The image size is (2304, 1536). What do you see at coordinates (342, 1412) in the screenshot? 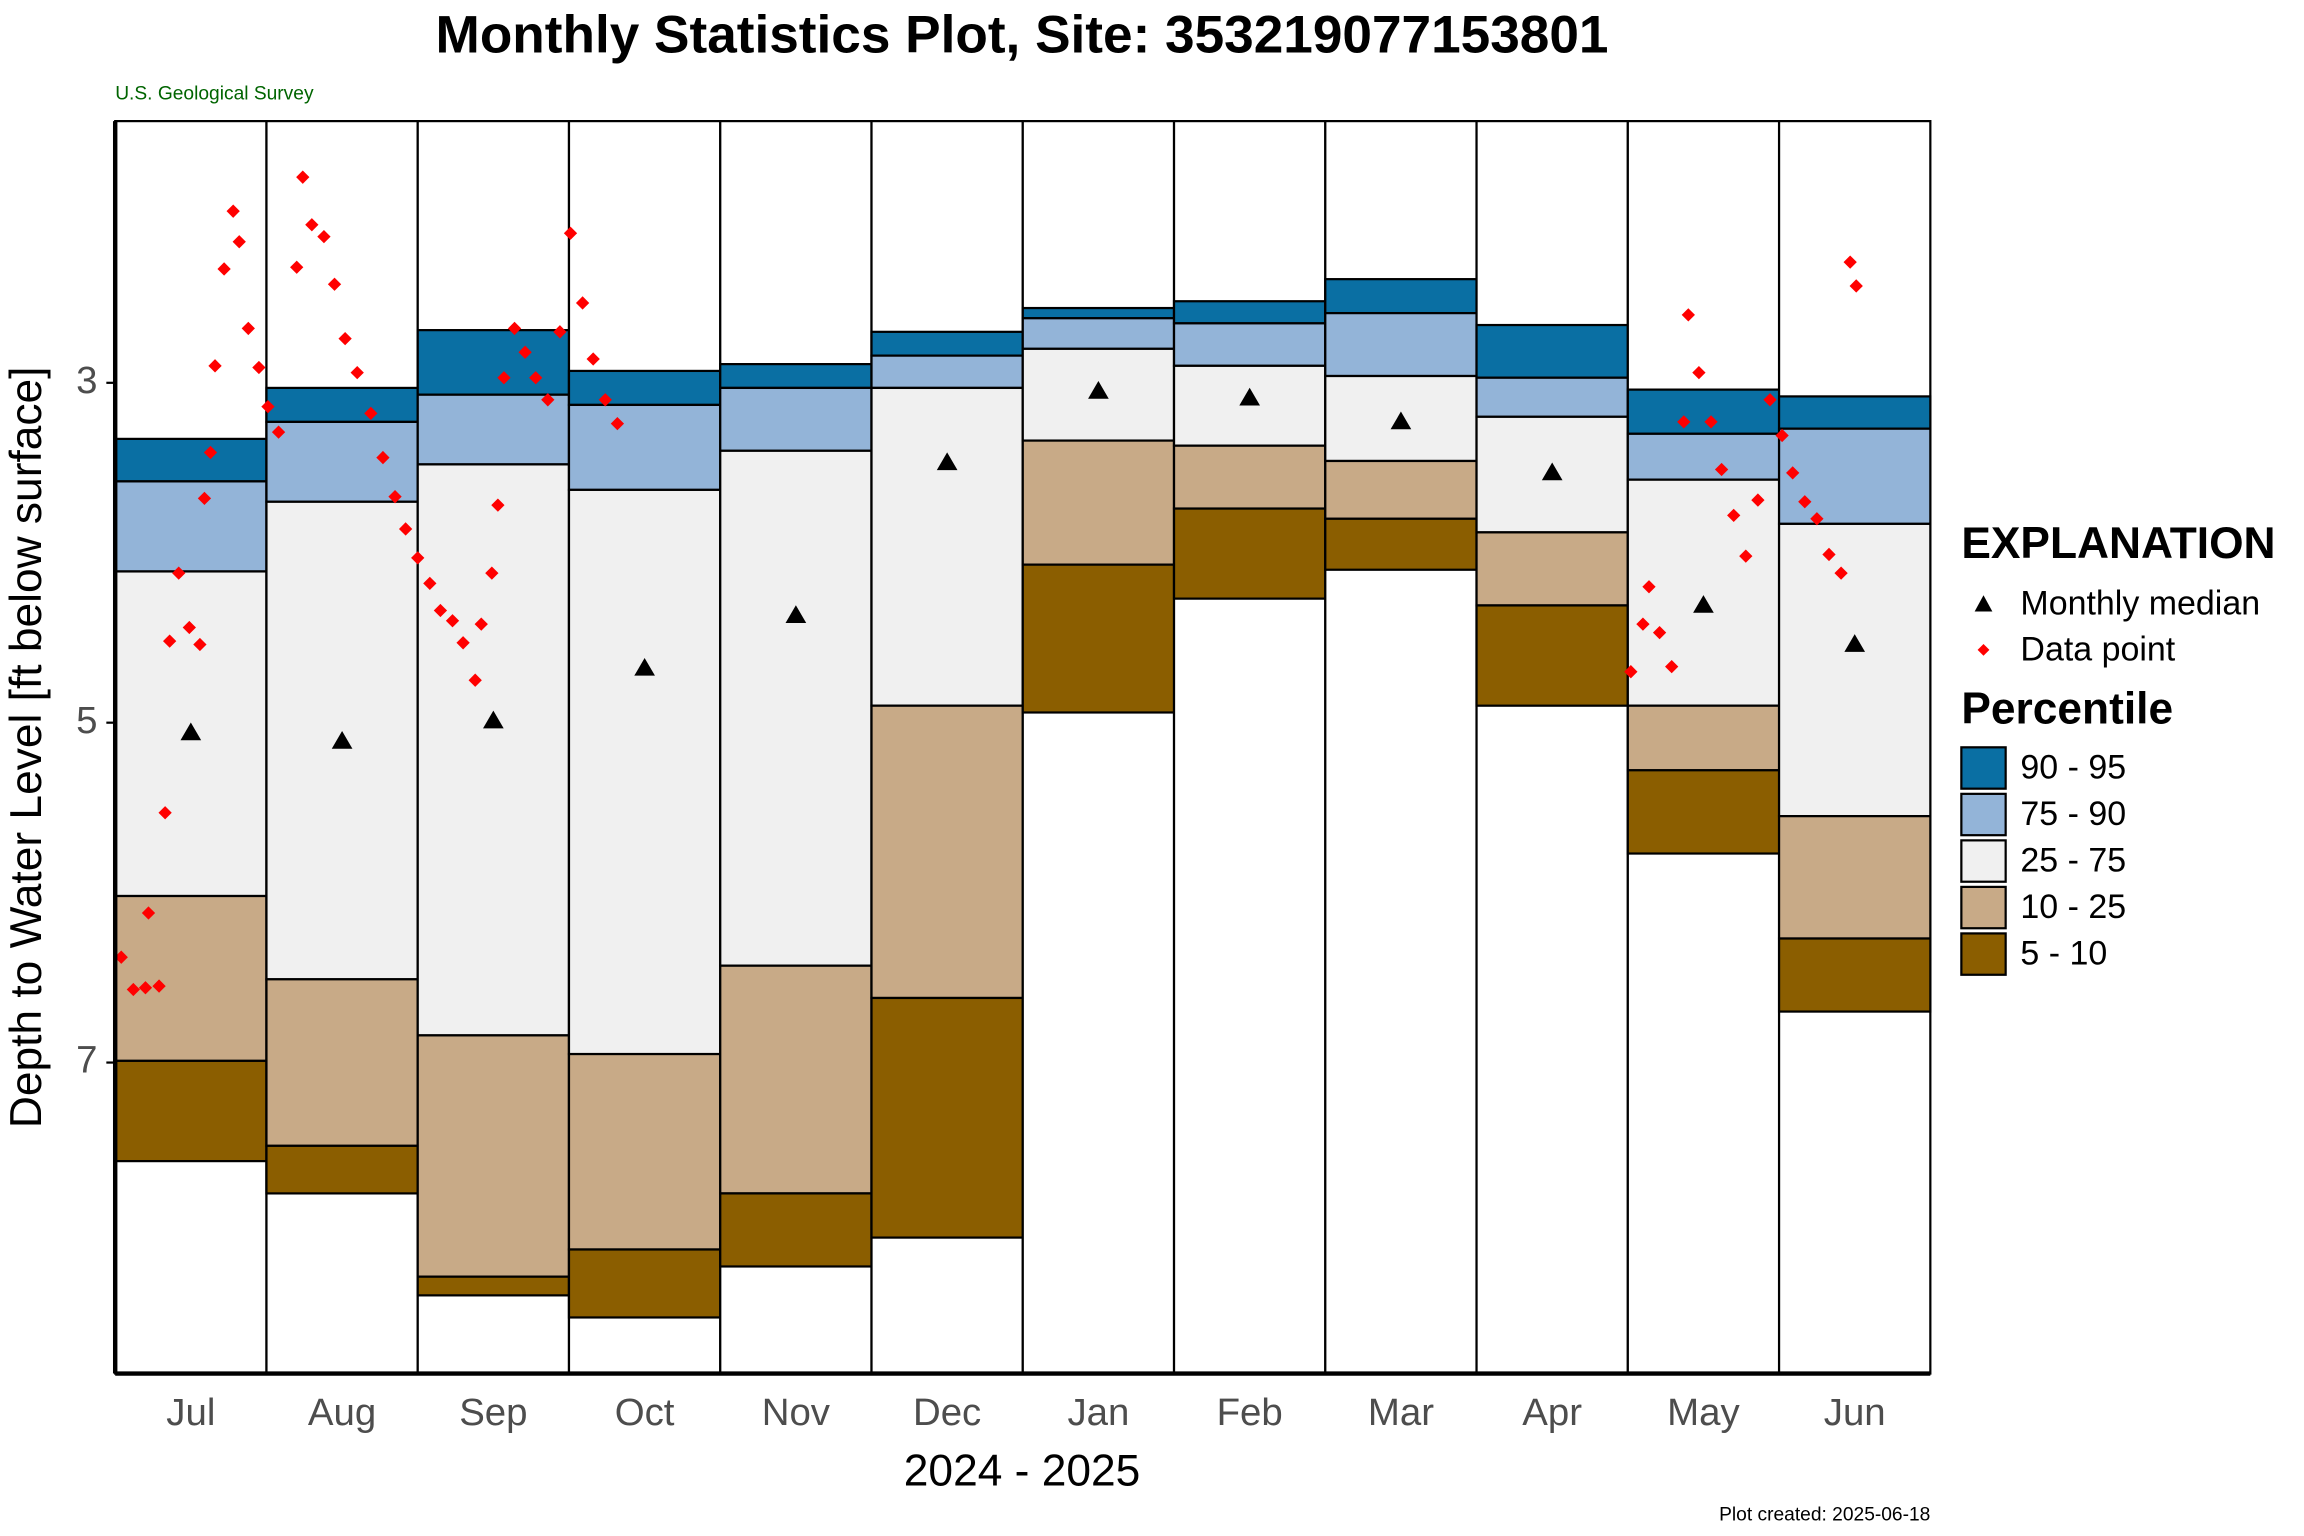
I see `x-tick-label: Aug` at bounding box center [342, 1412].